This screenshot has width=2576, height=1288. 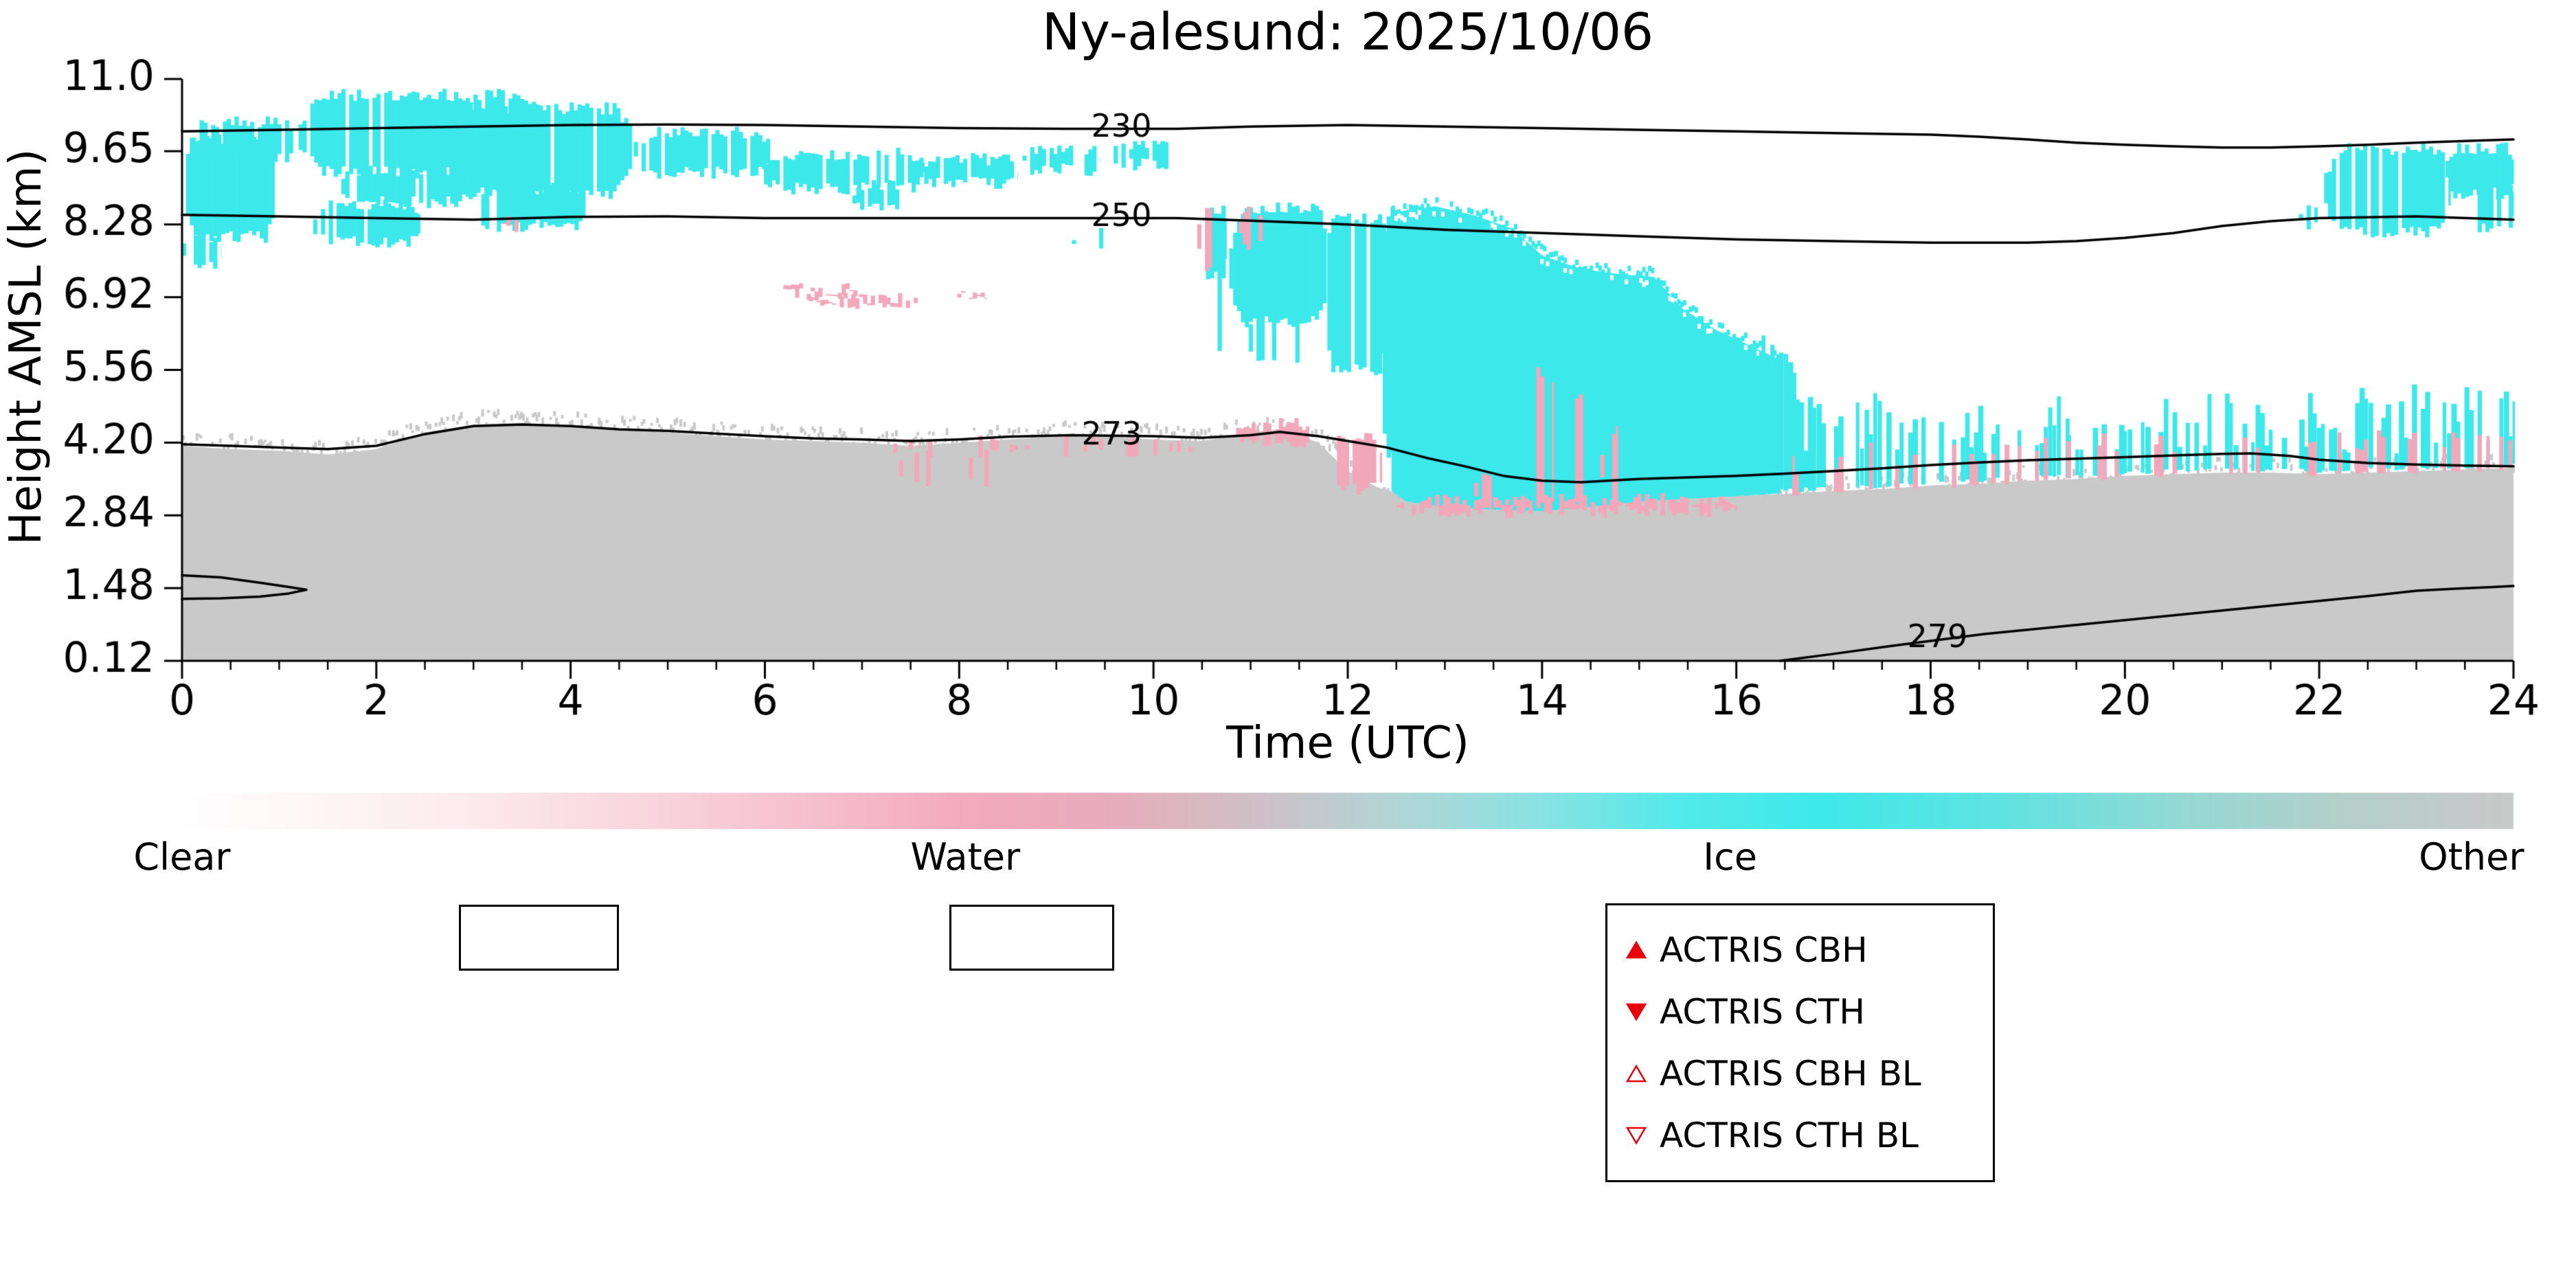 I want to click on legend-item-label: ACTRIS CTH, so click(x=1762, y=1012).